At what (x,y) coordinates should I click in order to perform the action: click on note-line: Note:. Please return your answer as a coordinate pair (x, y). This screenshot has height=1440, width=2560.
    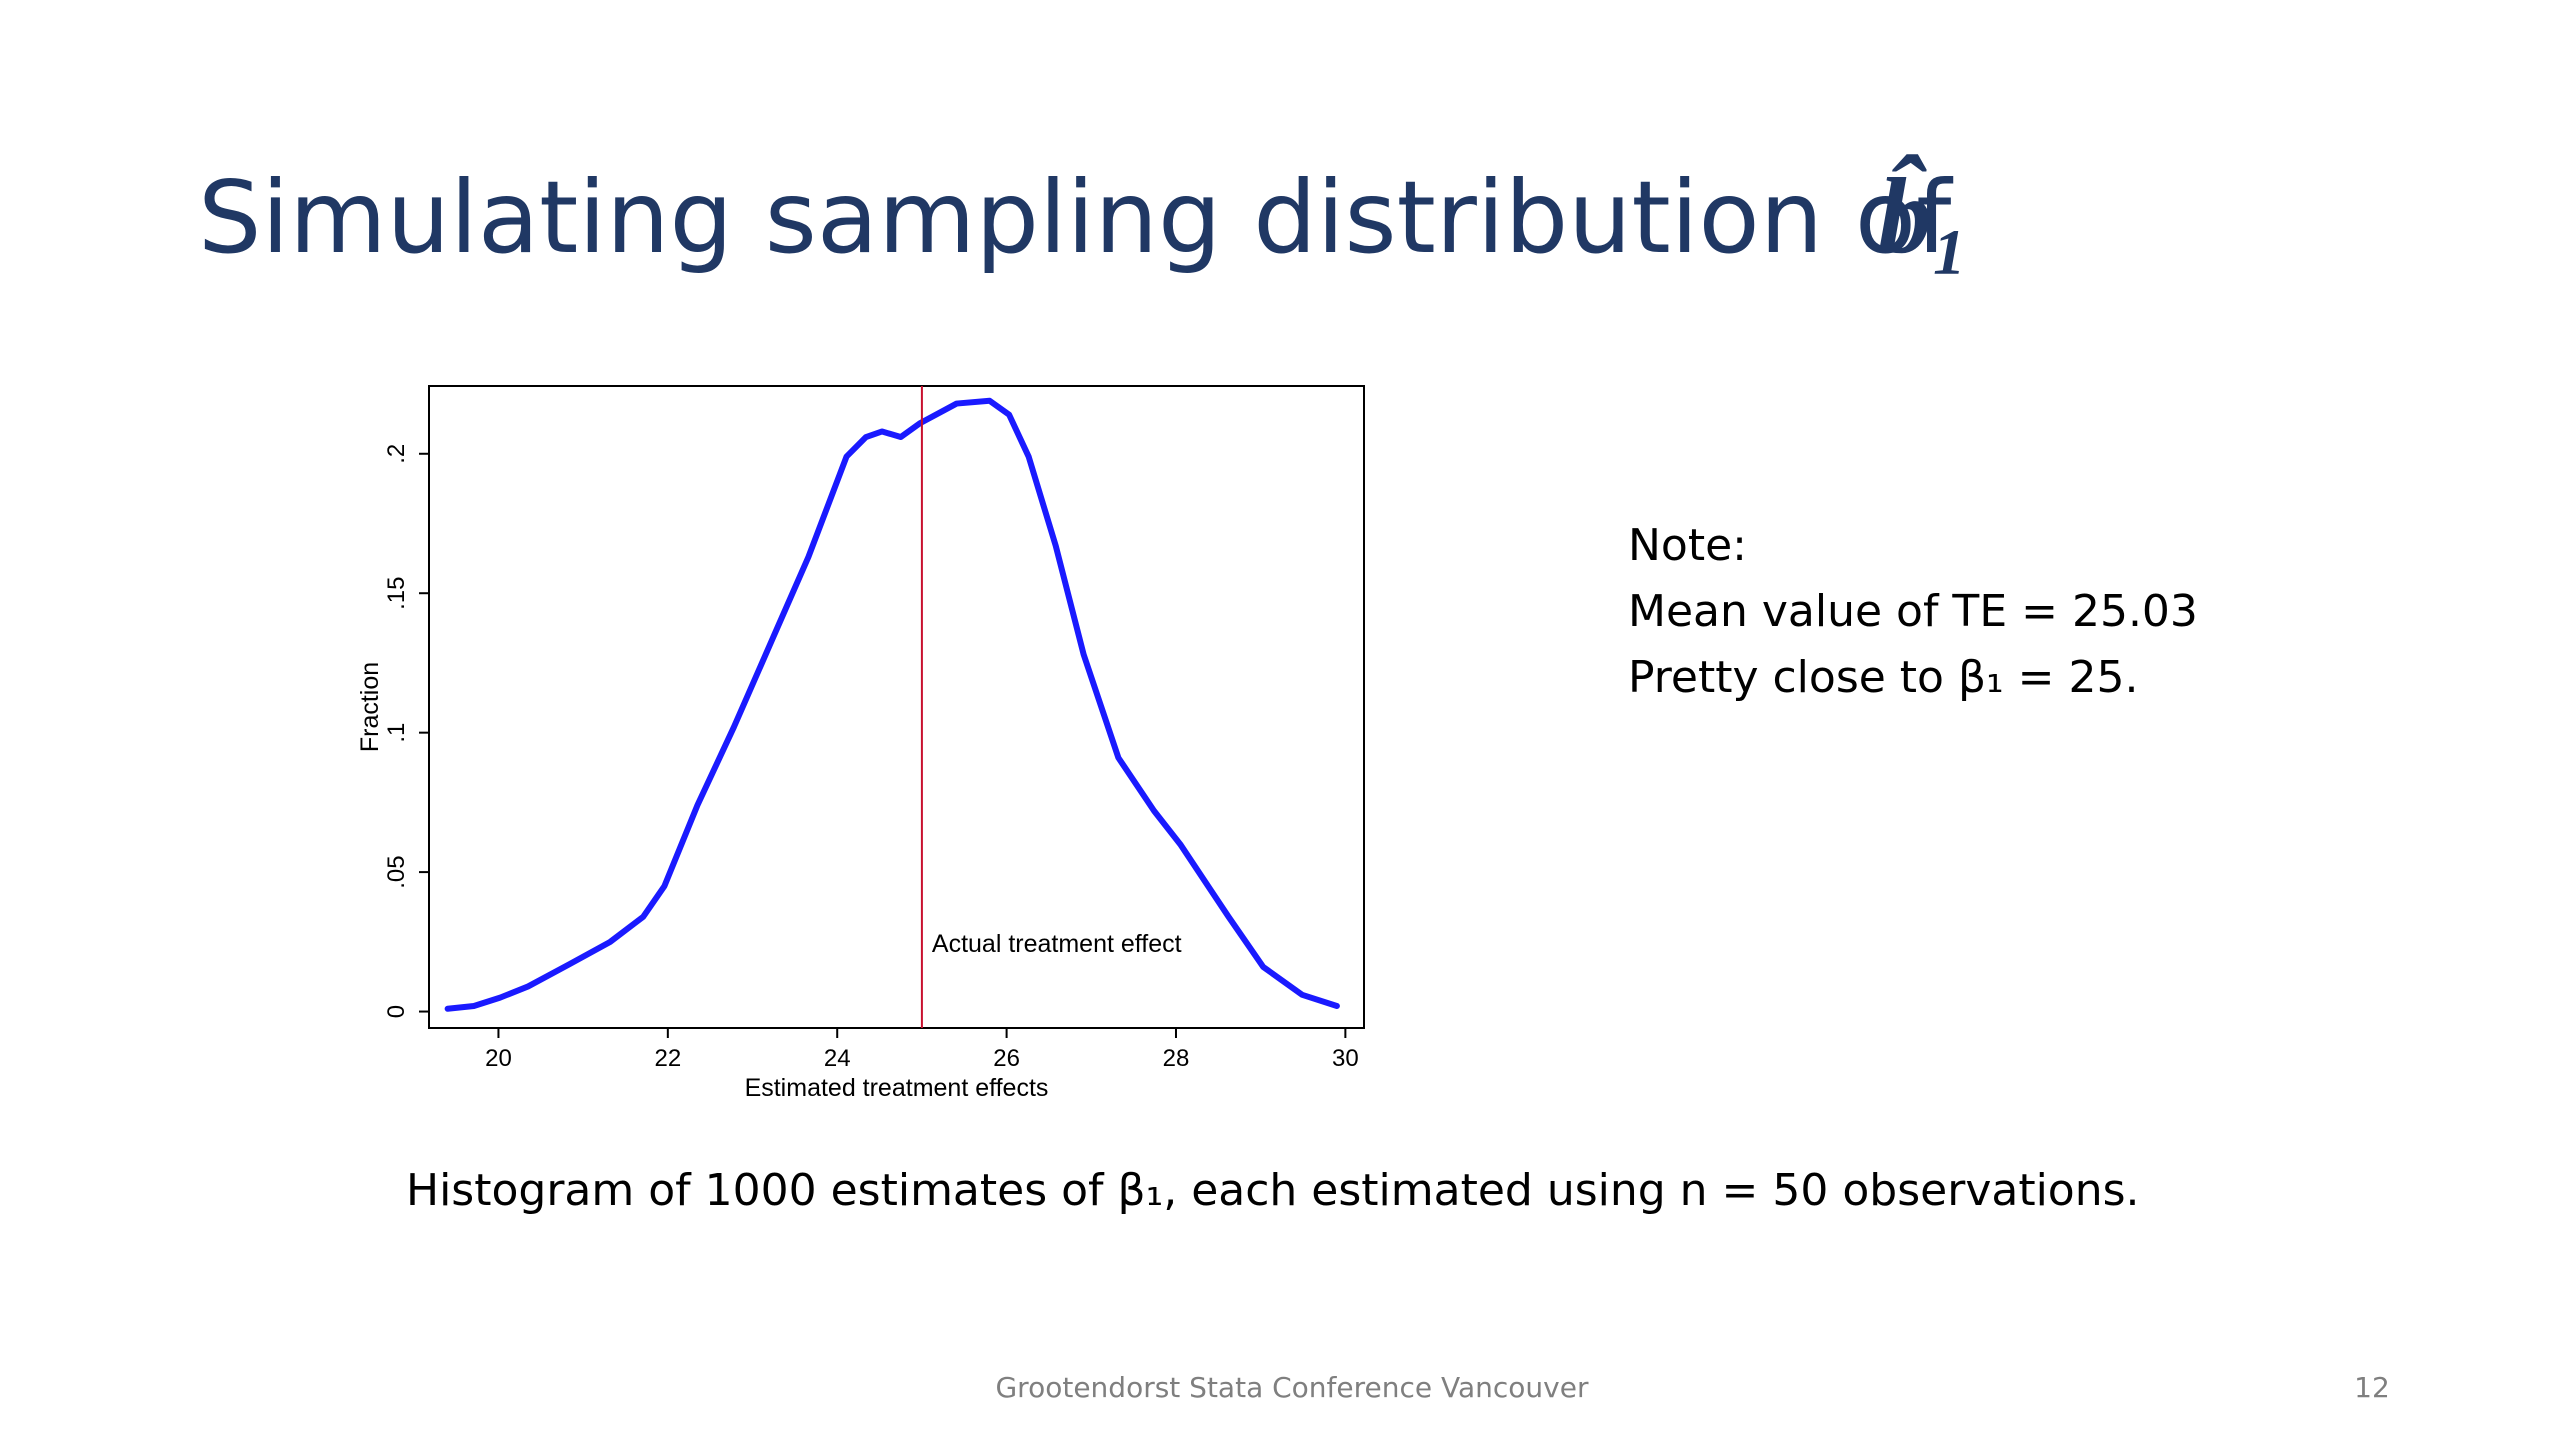
    Looking at the image, I should click on (1687, 545).